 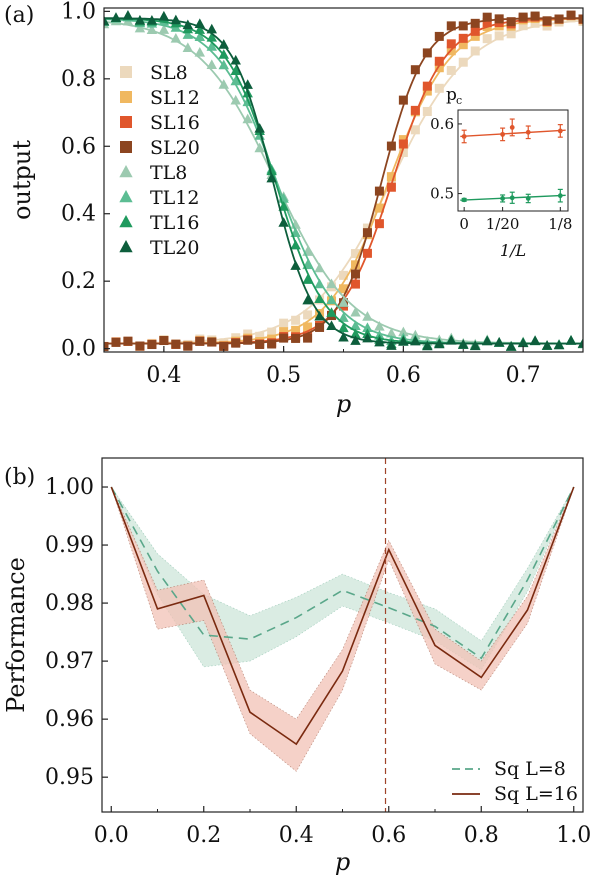 What do you see at coordinates (174, 223) in the screenshot?
I see `legend-label-TL16: TL16` at bounding box center [174, 223].